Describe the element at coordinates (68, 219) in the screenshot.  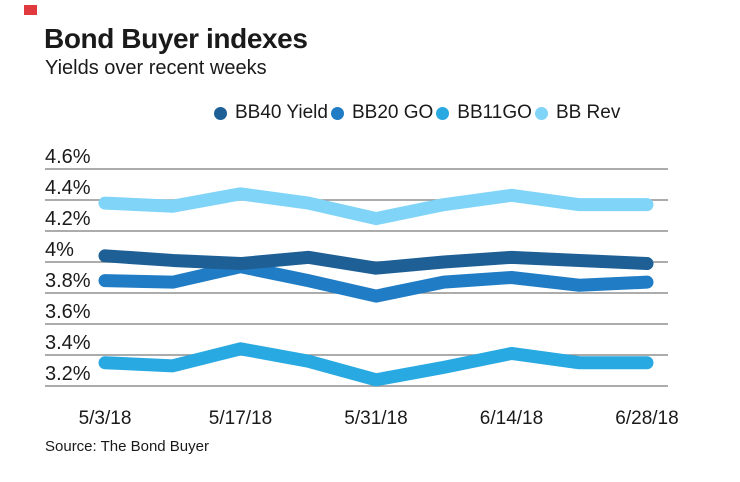
I see `y-axis-label: 4.2%` at that location.